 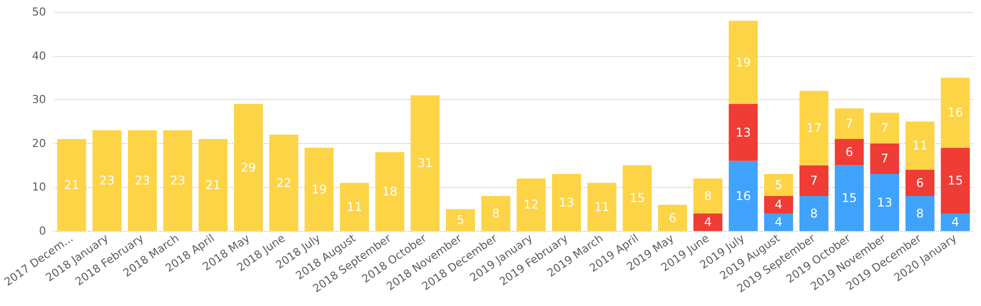 I want to click on data-label: 31, so click(x=425, y=163).